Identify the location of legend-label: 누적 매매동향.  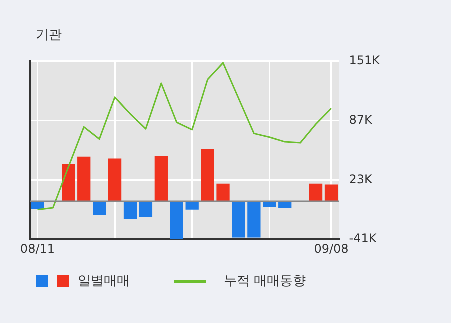
(265, 281).